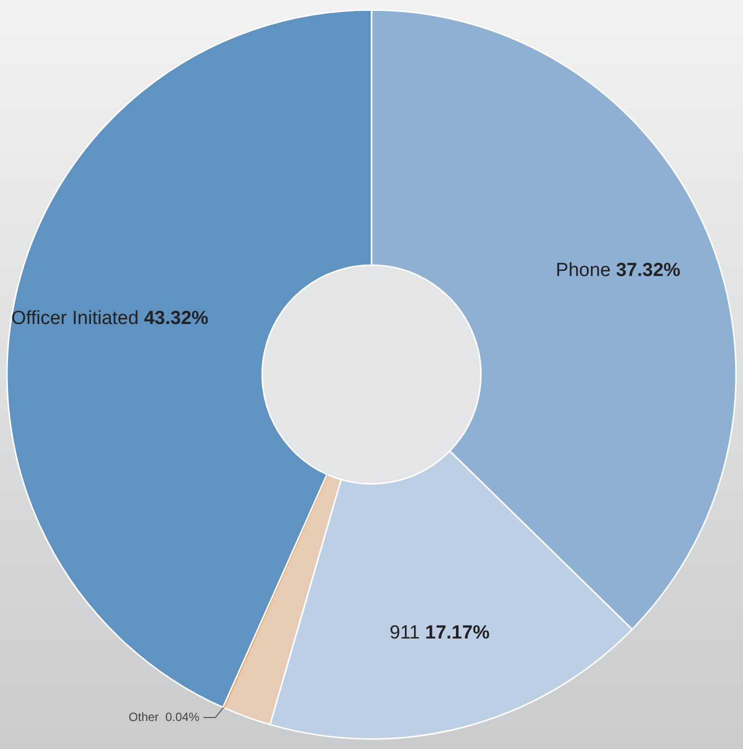  Describe the element at coordinates (648, 270) in the screenshot. I see `data-label: 37.32%` at that location.